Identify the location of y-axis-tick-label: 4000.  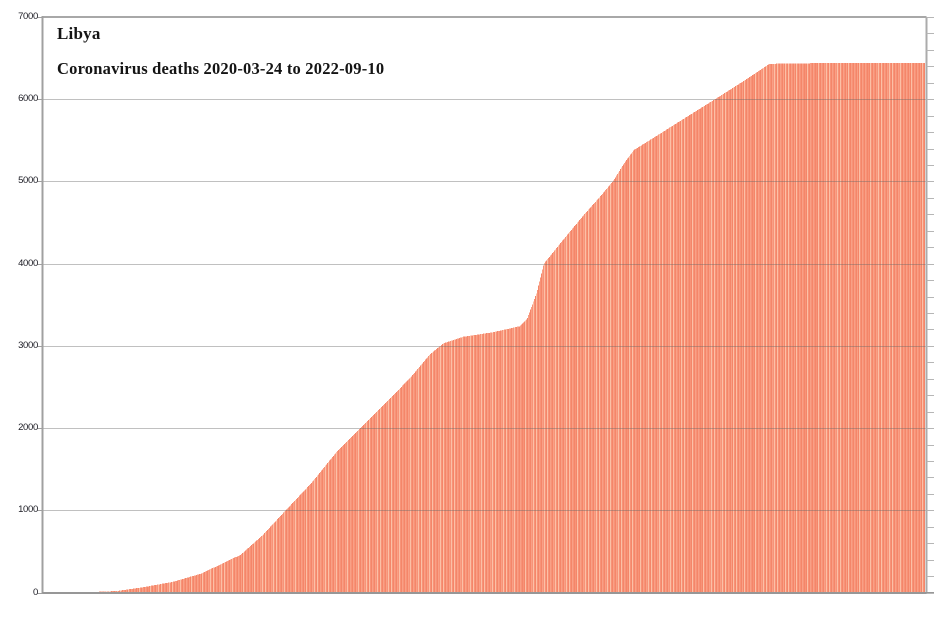
(28, 263).